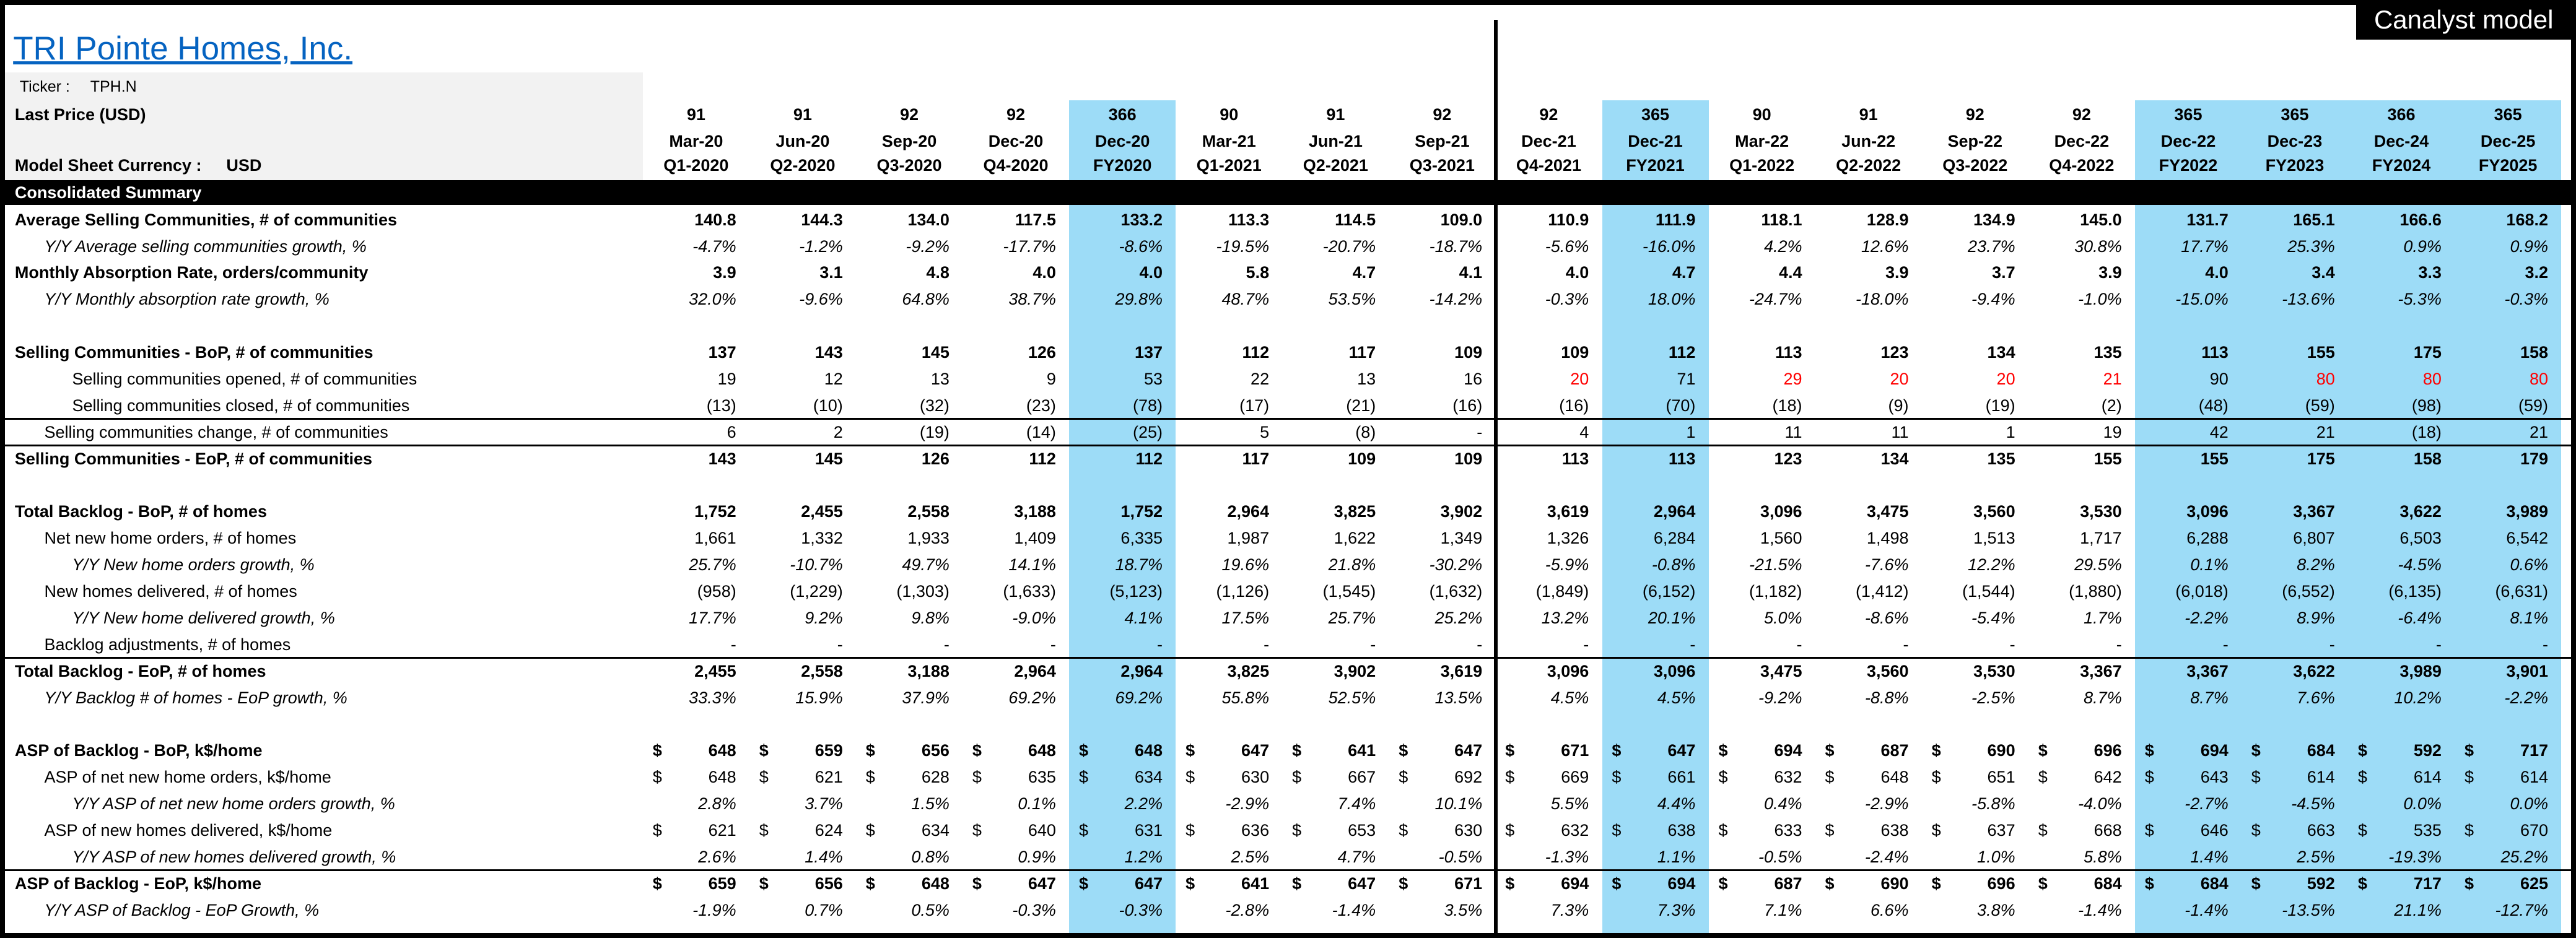 The height and width of the screenshot is (938, 2576). Describe the element at coordinates (712, 565) in the screenshot. I see `cell-value: 25.7%` at that location.